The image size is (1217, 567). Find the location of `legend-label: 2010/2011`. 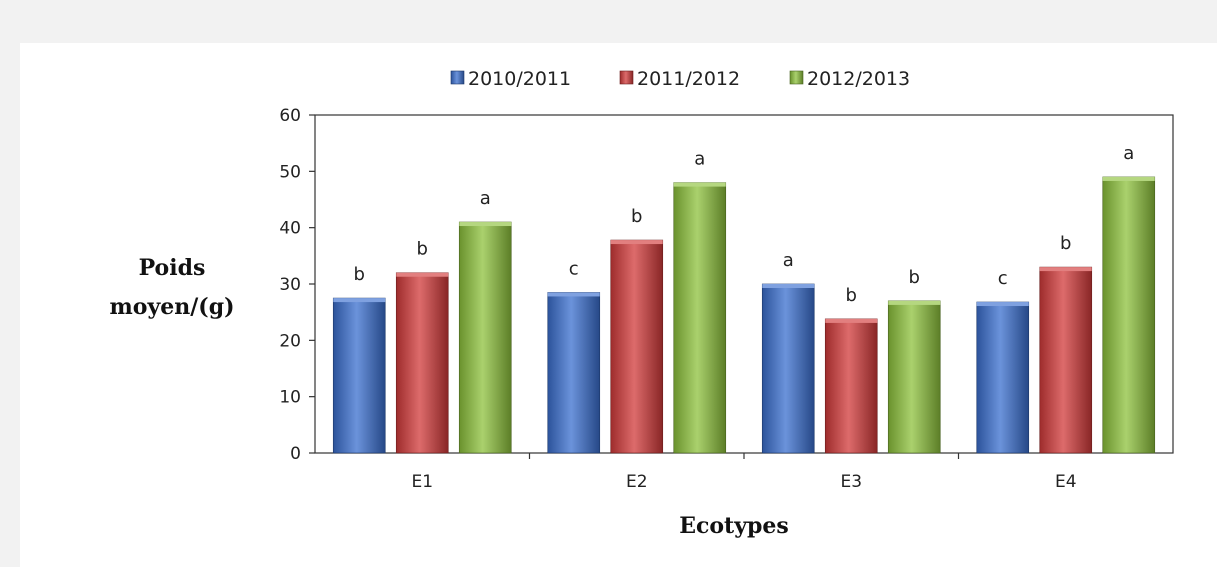

legend-label: 2010/2011 is located at coordinates (519, 79).